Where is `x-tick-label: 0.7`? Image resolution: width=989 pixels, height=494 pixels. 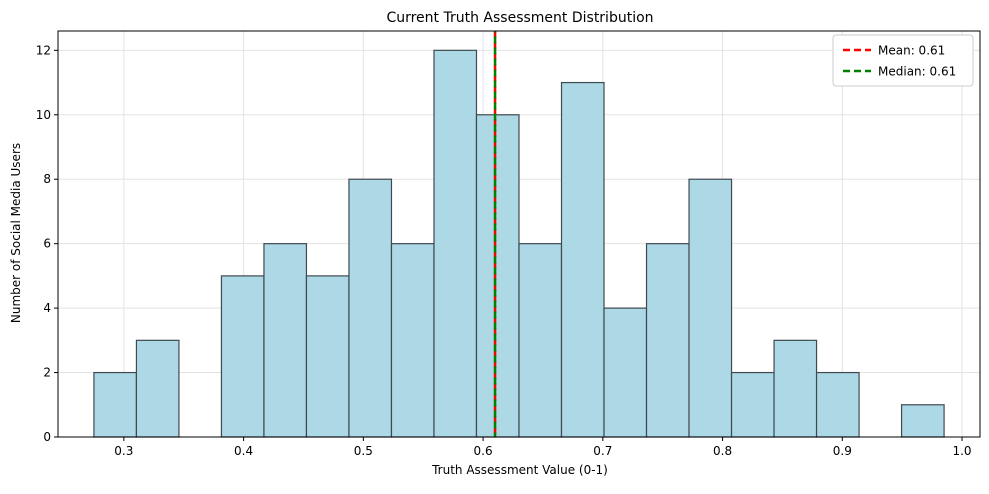
x-tick-label: 0.7 is located at coordinates (602, 451).